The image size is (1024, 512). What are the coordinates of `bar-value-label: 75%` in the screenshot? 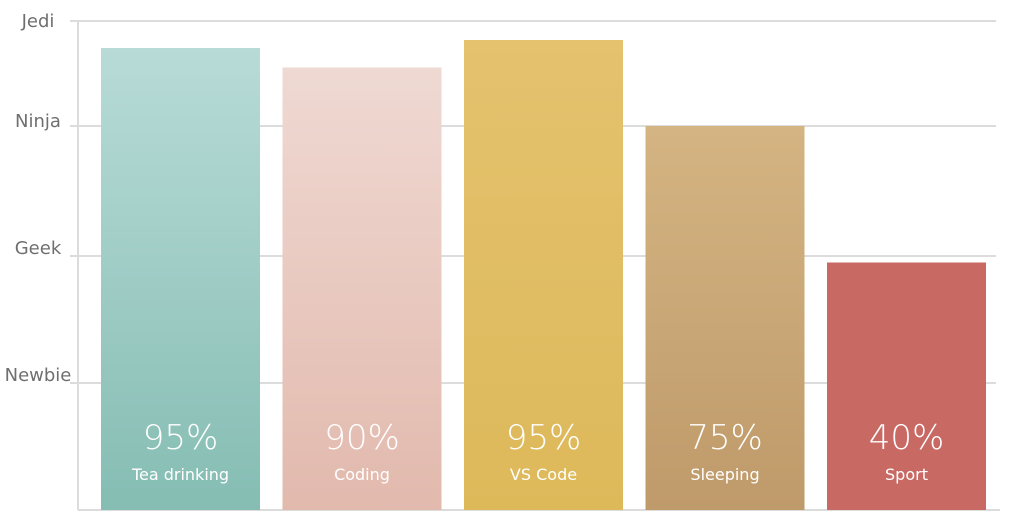 It's located at (725, 438).